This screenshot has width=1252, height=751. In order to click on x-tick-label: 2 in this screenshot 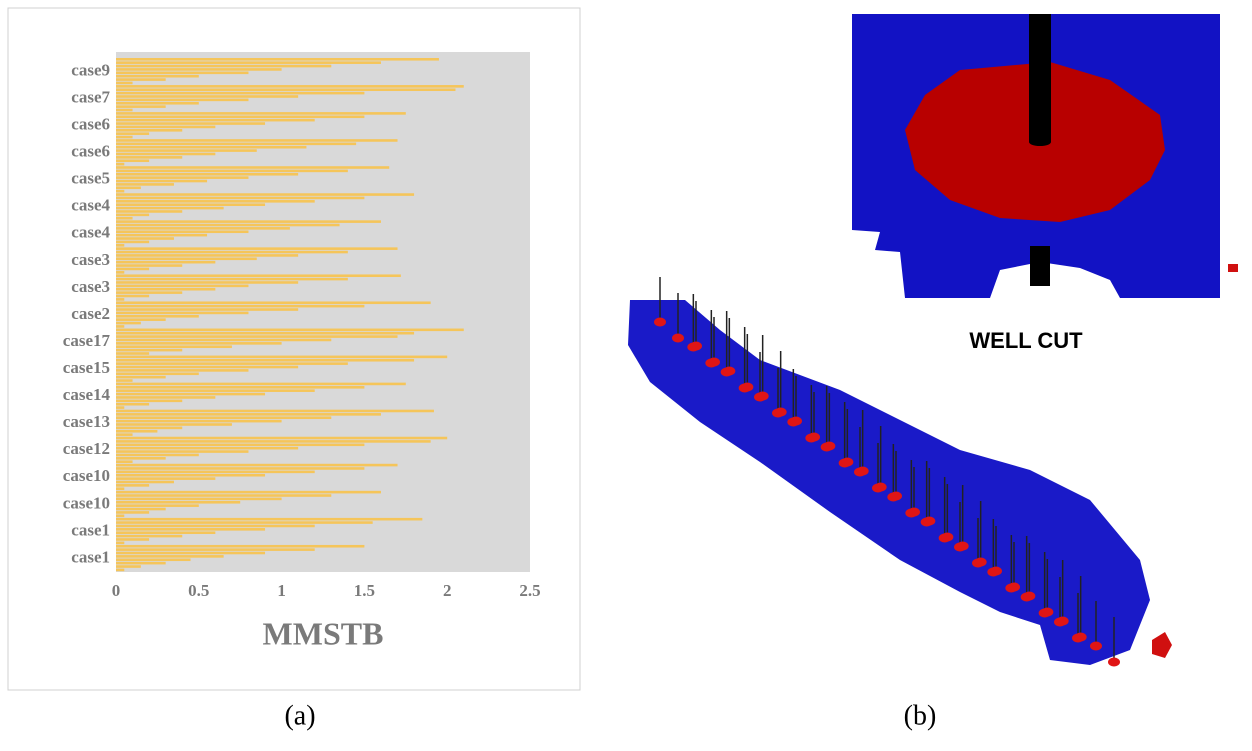, I will do `click(447, 590)`.